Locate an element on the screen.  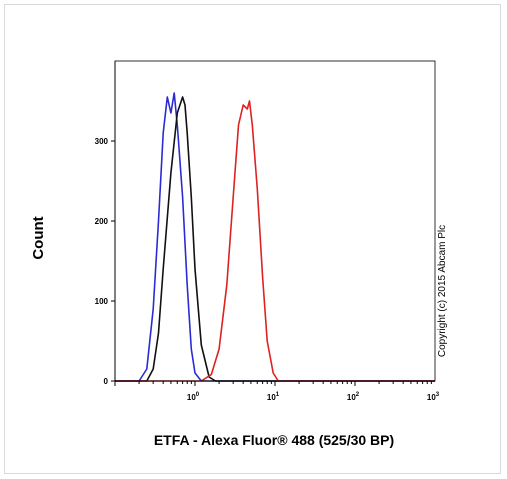
x-tick-label: 10³ is located at coordinates (433, 397).